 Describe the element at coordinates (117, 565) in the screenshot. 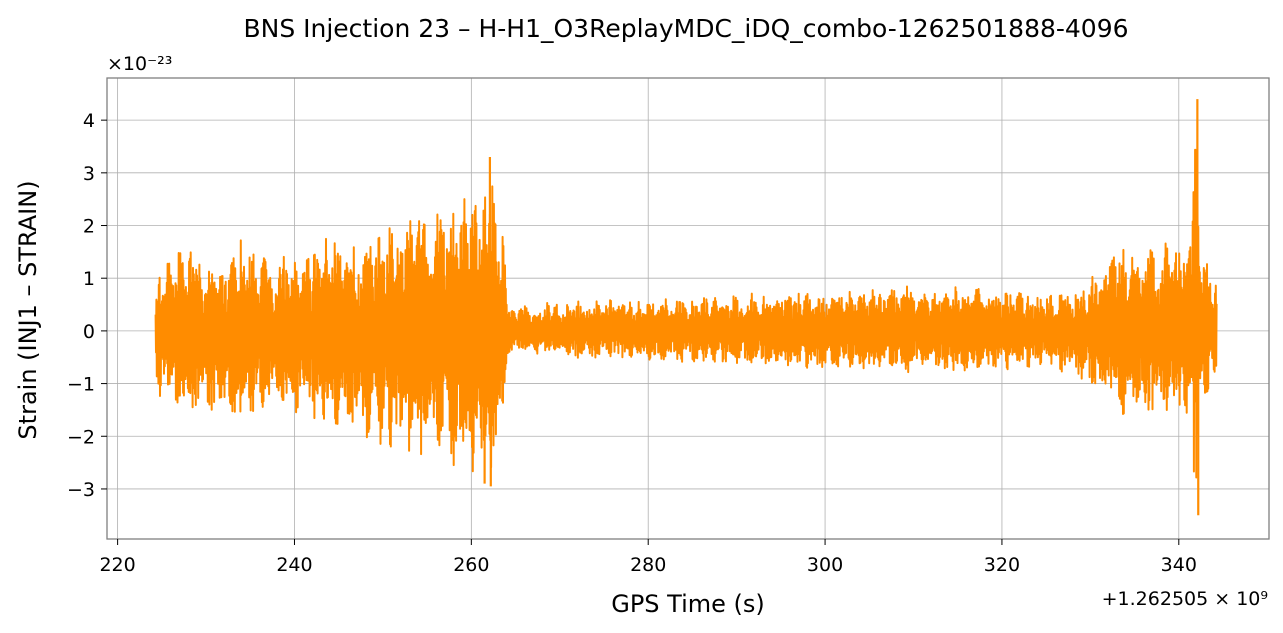

I see `x-tick-label: 220` at that location.